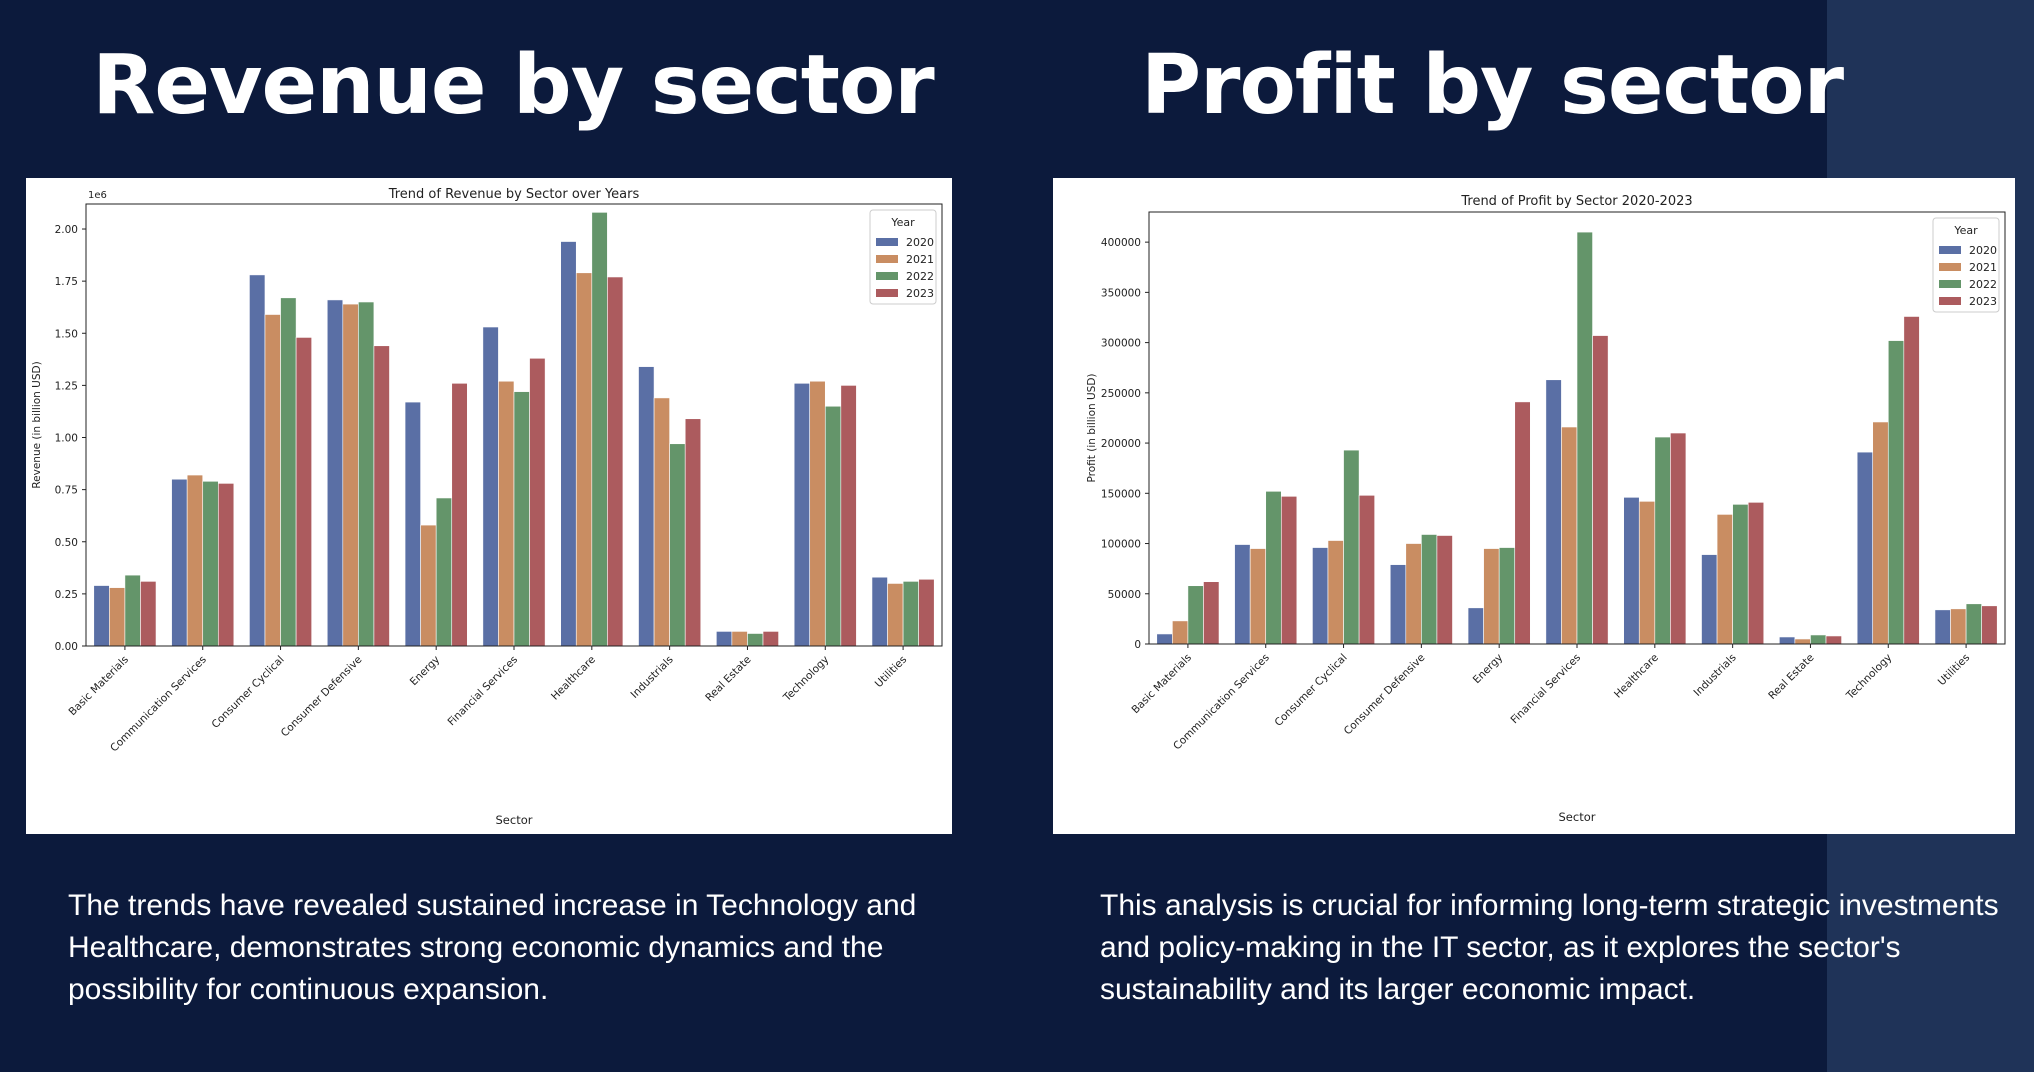 The height and width of the screenshot is (1072, 2034). I want to click on y-offset-label: 1e6, so click(97, 195).